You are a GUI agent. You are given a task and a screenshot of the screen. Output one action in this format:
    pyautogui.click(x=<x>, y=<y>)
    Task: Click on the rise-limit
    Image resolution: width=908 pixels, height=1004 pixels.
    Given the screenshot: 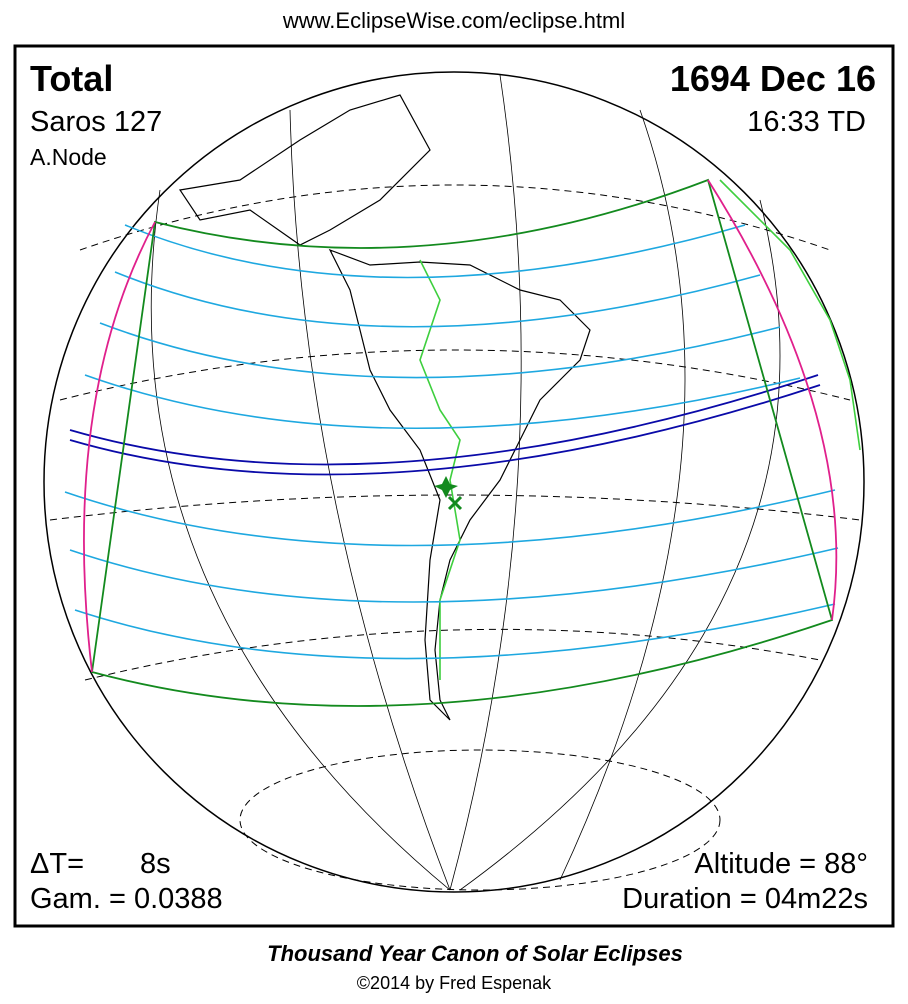 What is the action you would take?
    pyautogui.click(x=119, y=447)
    